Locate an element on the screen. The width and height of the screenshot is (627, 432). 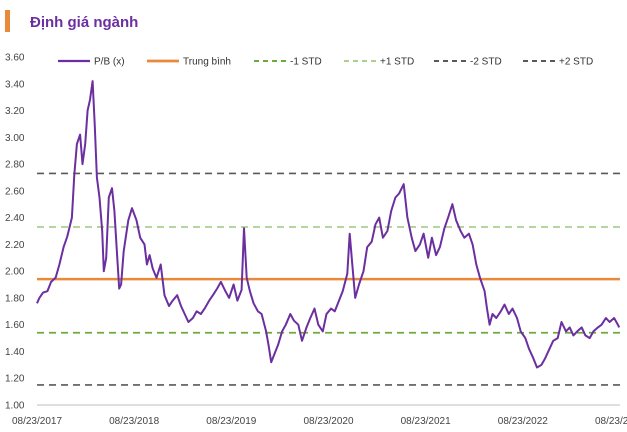
x-tick-label: 08/23/2021 is located at coordinates (426, 421).